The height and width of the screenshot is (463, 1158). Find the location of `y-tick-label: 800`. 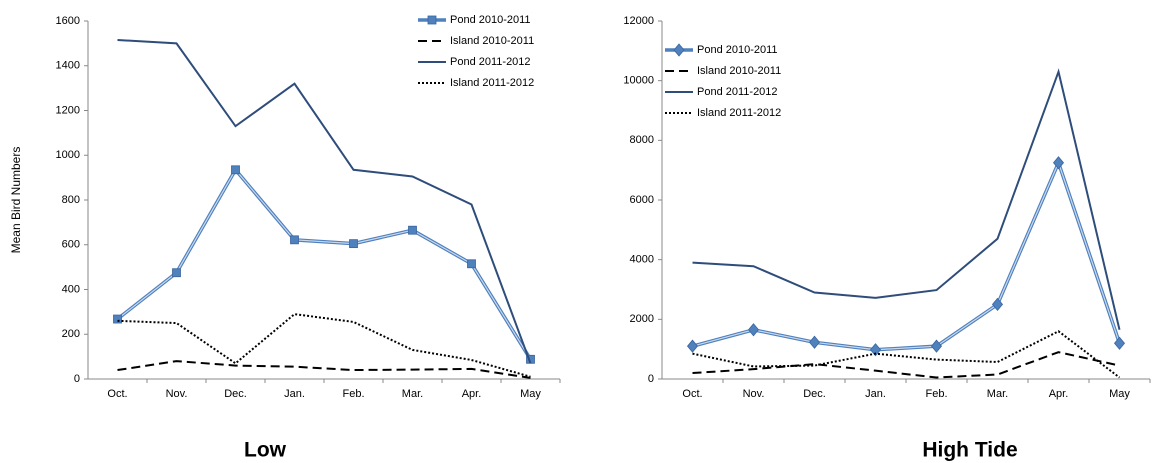

y-tick-label: 800 is located at coordinates (71, 200).